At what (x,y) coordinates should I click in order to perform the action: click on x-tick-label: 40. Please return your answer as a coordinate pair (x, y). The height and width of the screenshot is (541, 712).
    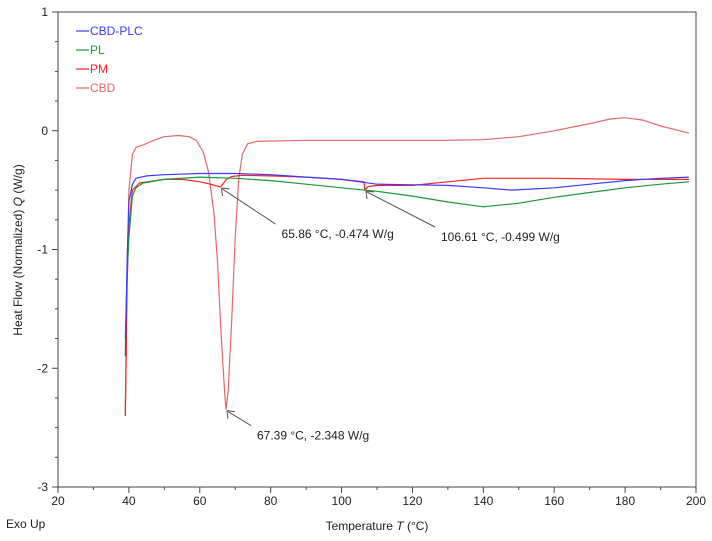
    Looking at the image, I should click on (129, 501).